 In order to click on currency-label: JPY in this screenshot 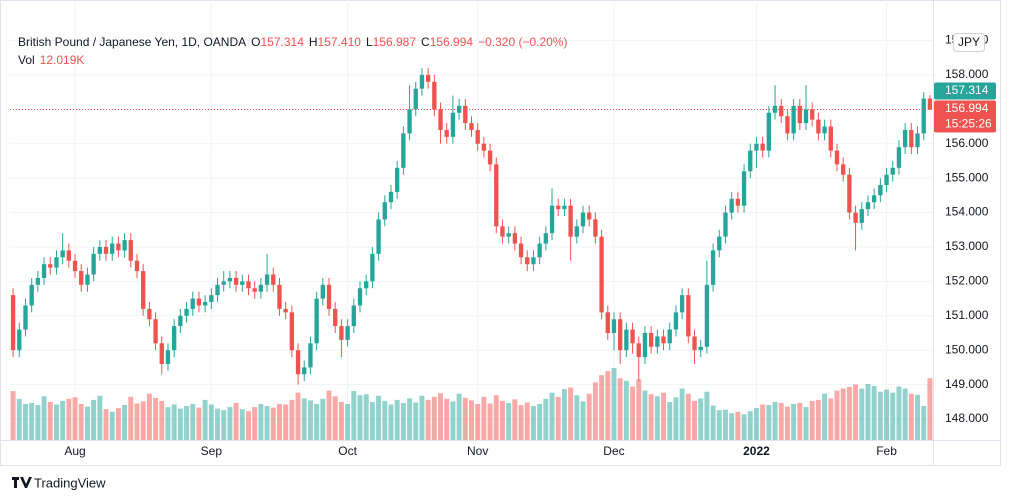, I will do `click(969, 42)`.